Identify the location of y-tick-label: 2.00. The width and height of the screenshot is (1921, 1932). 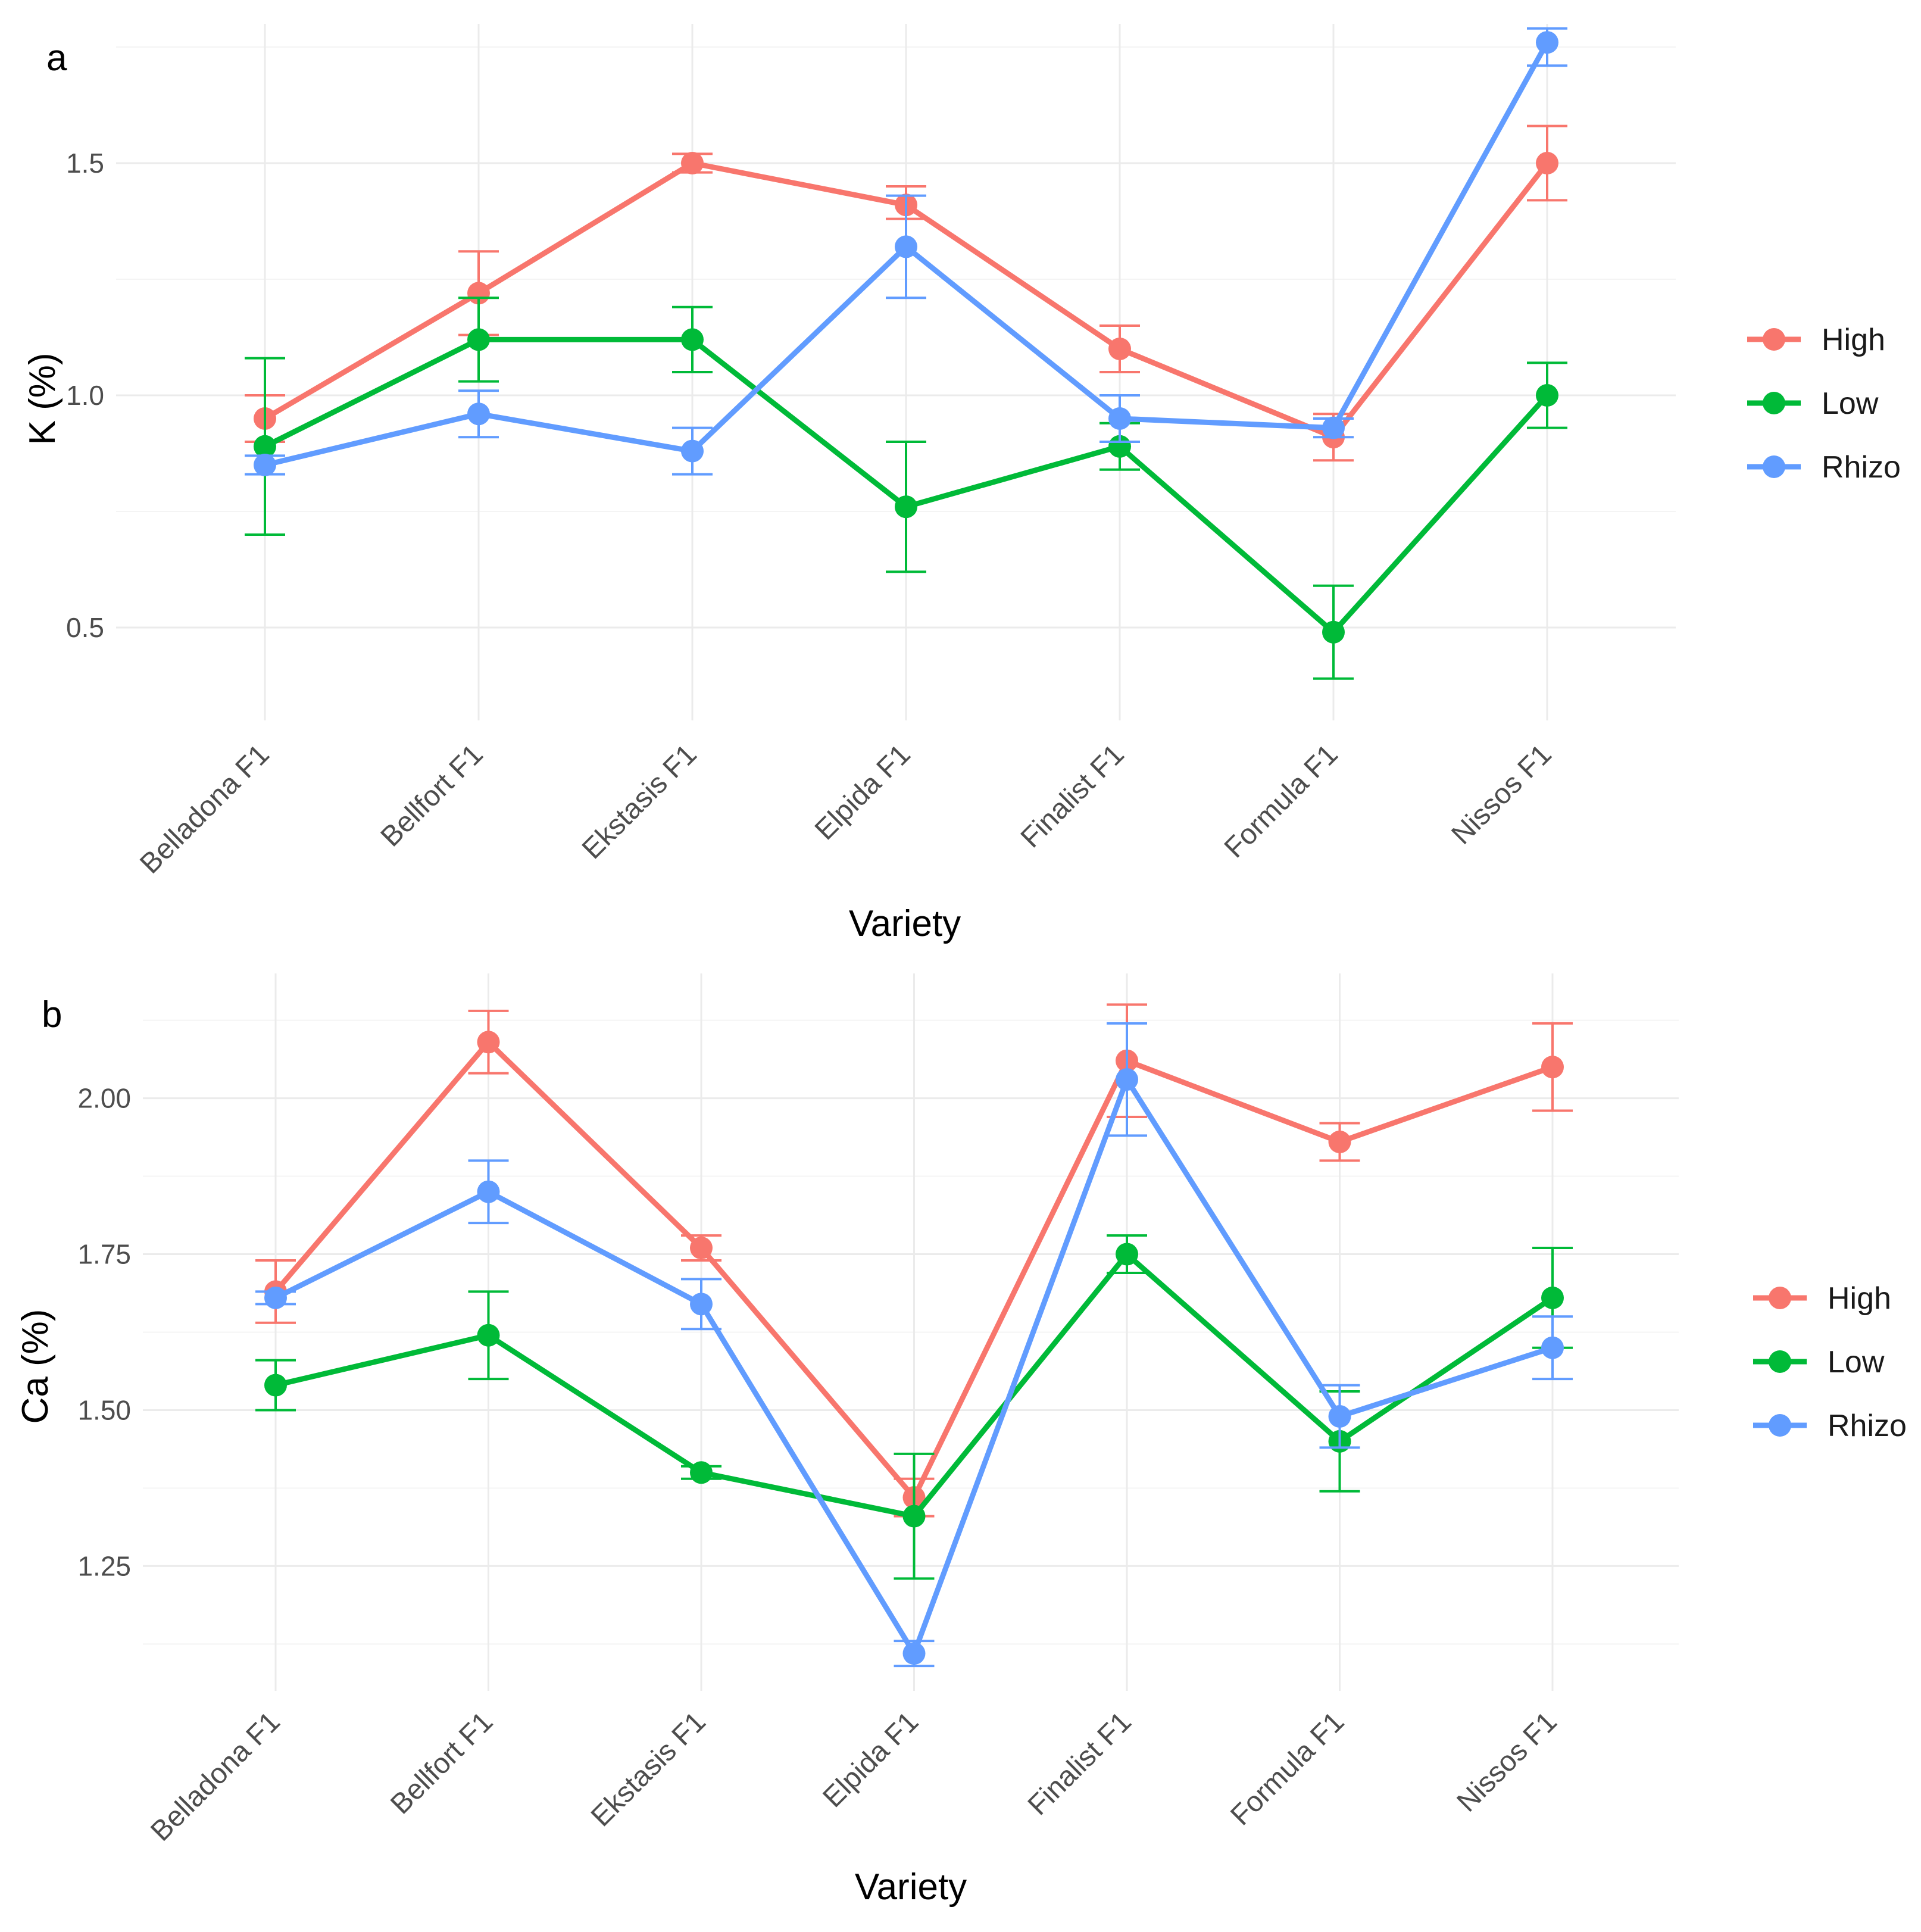
(104, 1098).